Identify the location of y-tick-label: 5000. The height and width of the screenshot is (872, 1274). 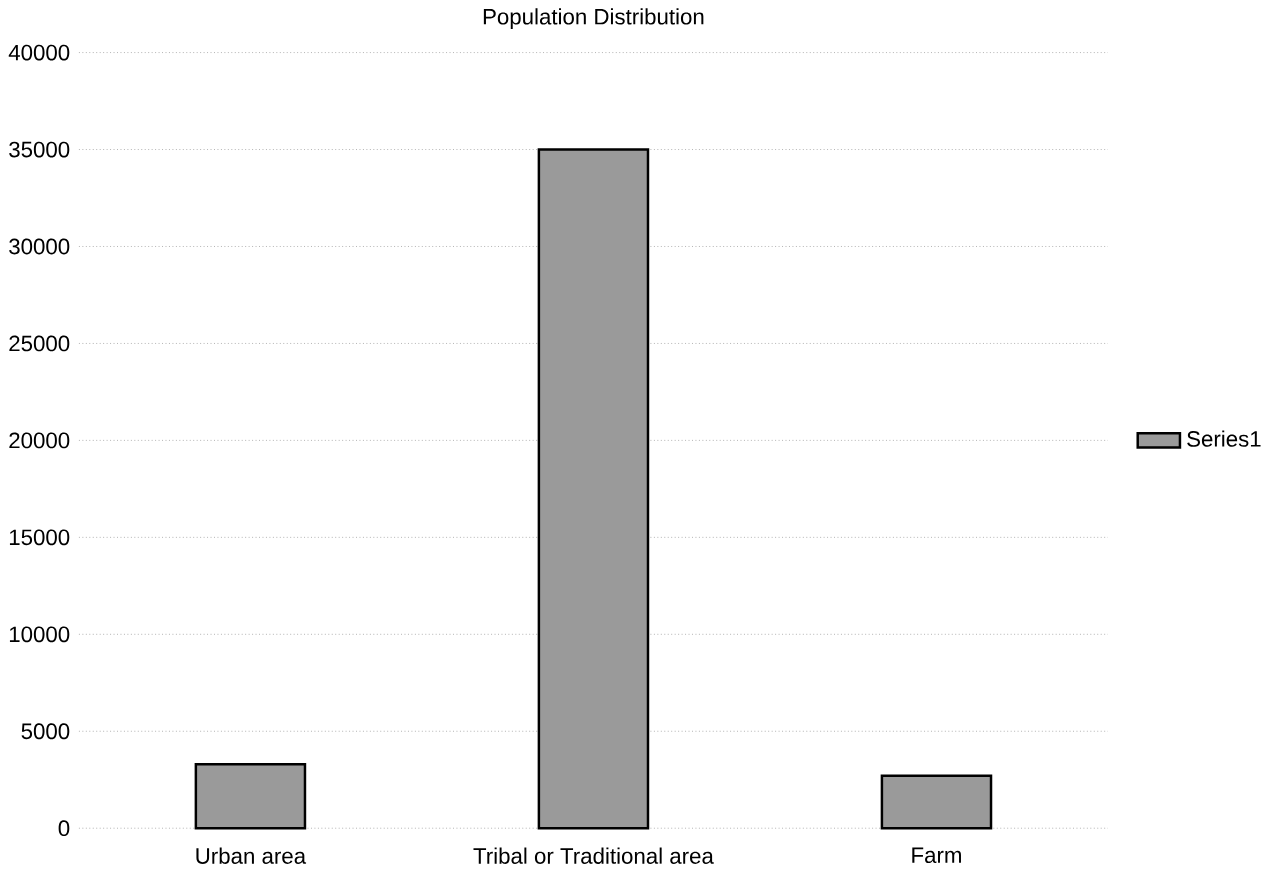
(45, 731).